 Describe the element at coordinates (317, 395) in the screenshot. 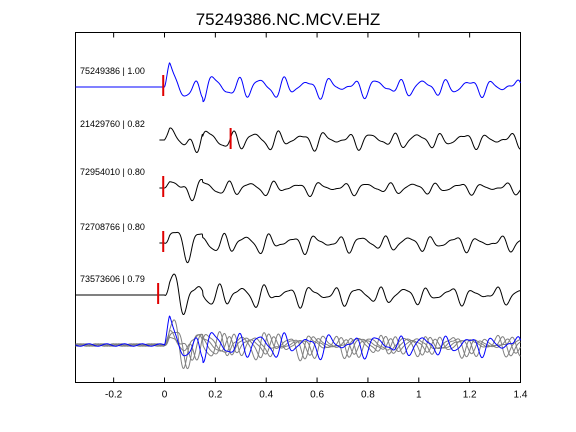

I see `x-tick-label-4: 0.6` at that location.